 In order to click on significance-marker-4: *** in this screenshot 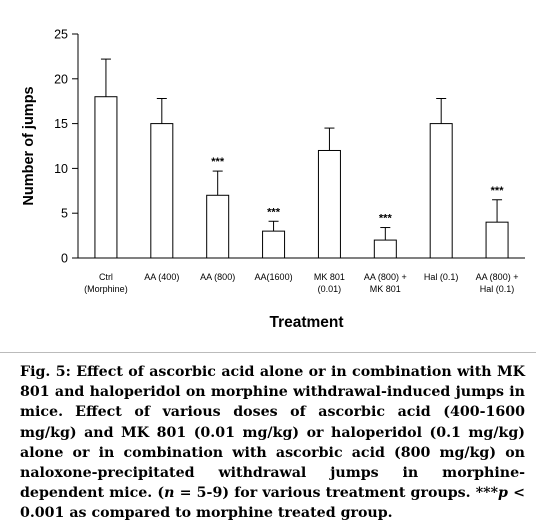, I will do `click(274, 212)`.